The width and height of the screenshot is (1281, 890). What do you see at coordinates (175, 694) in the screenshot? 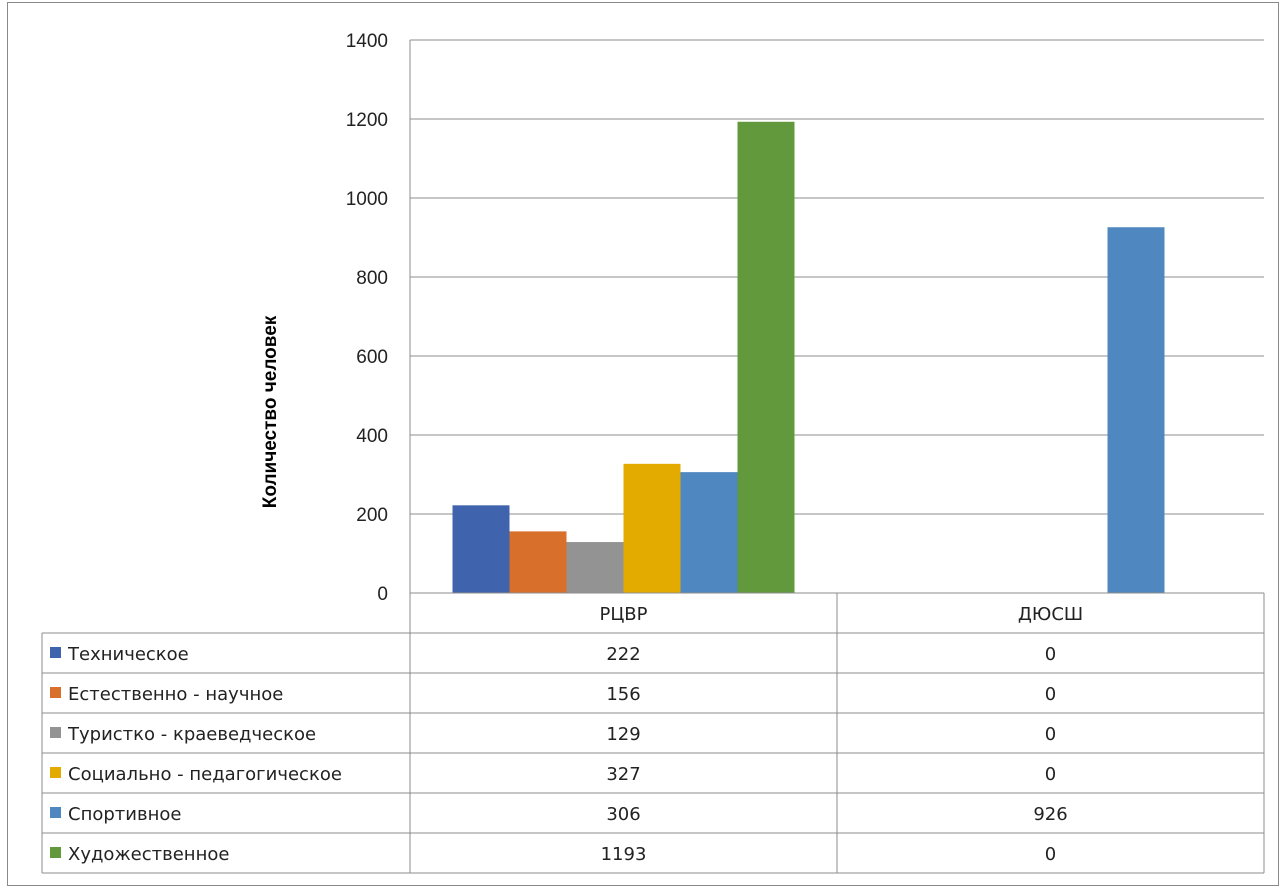
I see `legend-label: Естественно - научное` at bounding box center [175, 694].